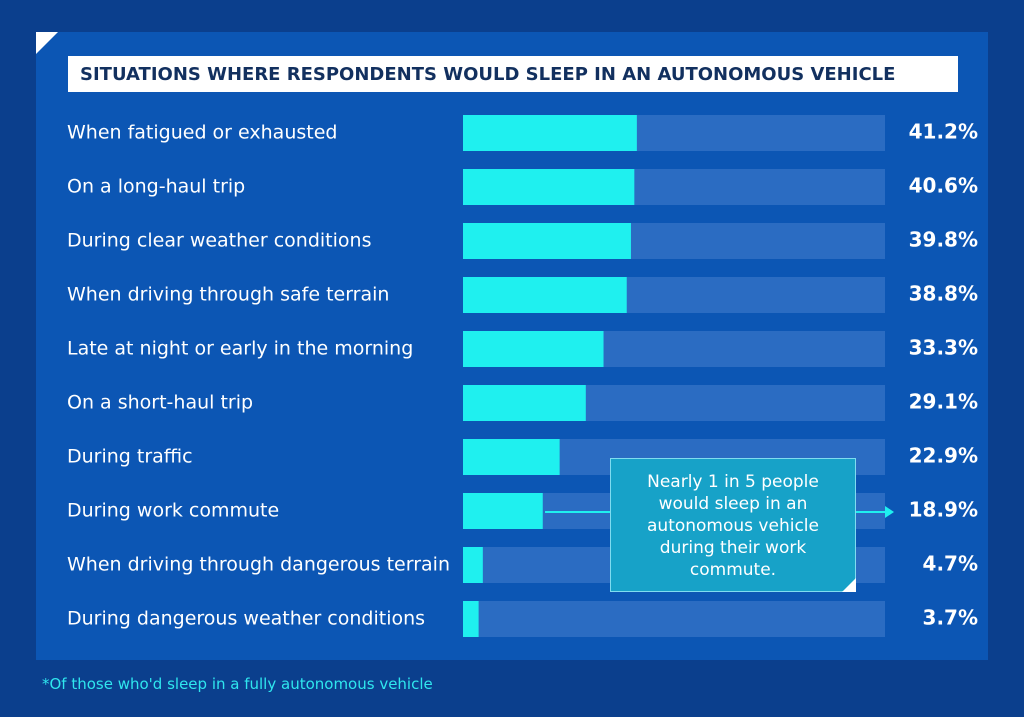 The height and width of the screenshot is (717, 1024). I want to click on value-label: 18.9%, so click(943, 510).